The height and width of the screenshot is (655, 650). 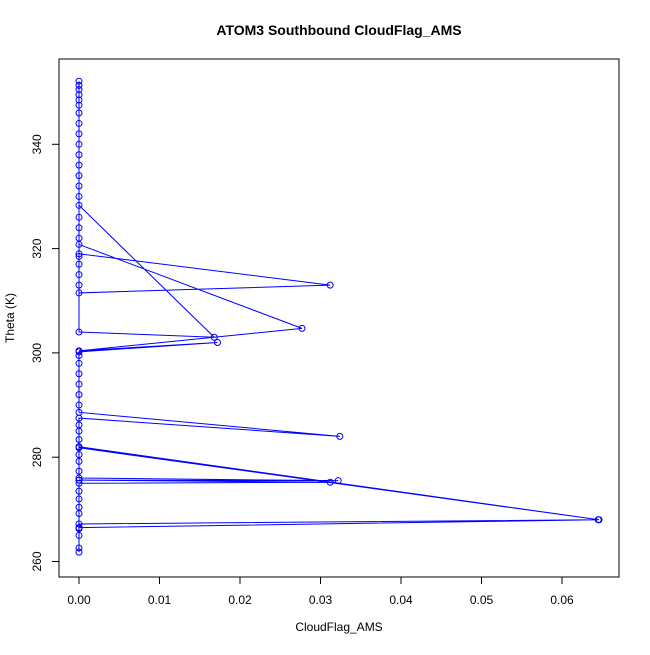 What do you see at coordinates (160, 600) in the screenshot?
I see `x-tick-label: 0.01` at bounding box center [160, 600].